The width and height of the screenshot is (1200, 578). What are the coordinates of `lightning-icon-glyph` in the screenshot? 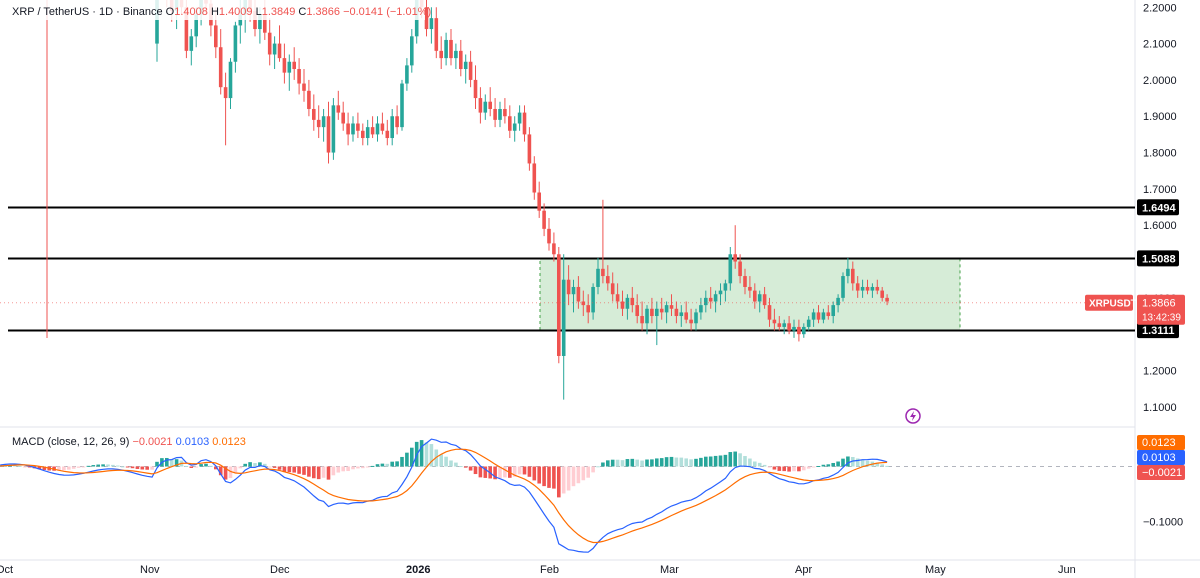 It's located at (913, 416).